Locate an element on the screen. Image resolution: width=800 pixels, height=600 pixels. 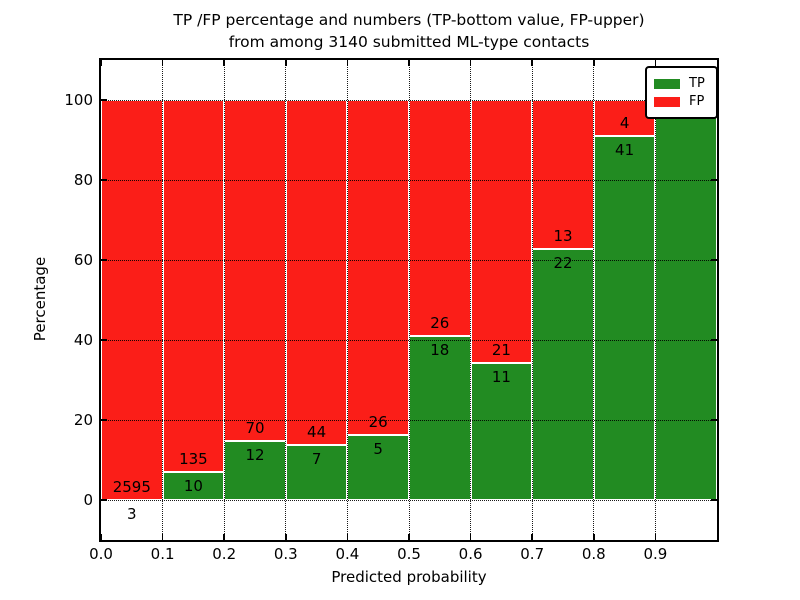
x-tick-label: 0.5 is located at coordinates (409, 554).